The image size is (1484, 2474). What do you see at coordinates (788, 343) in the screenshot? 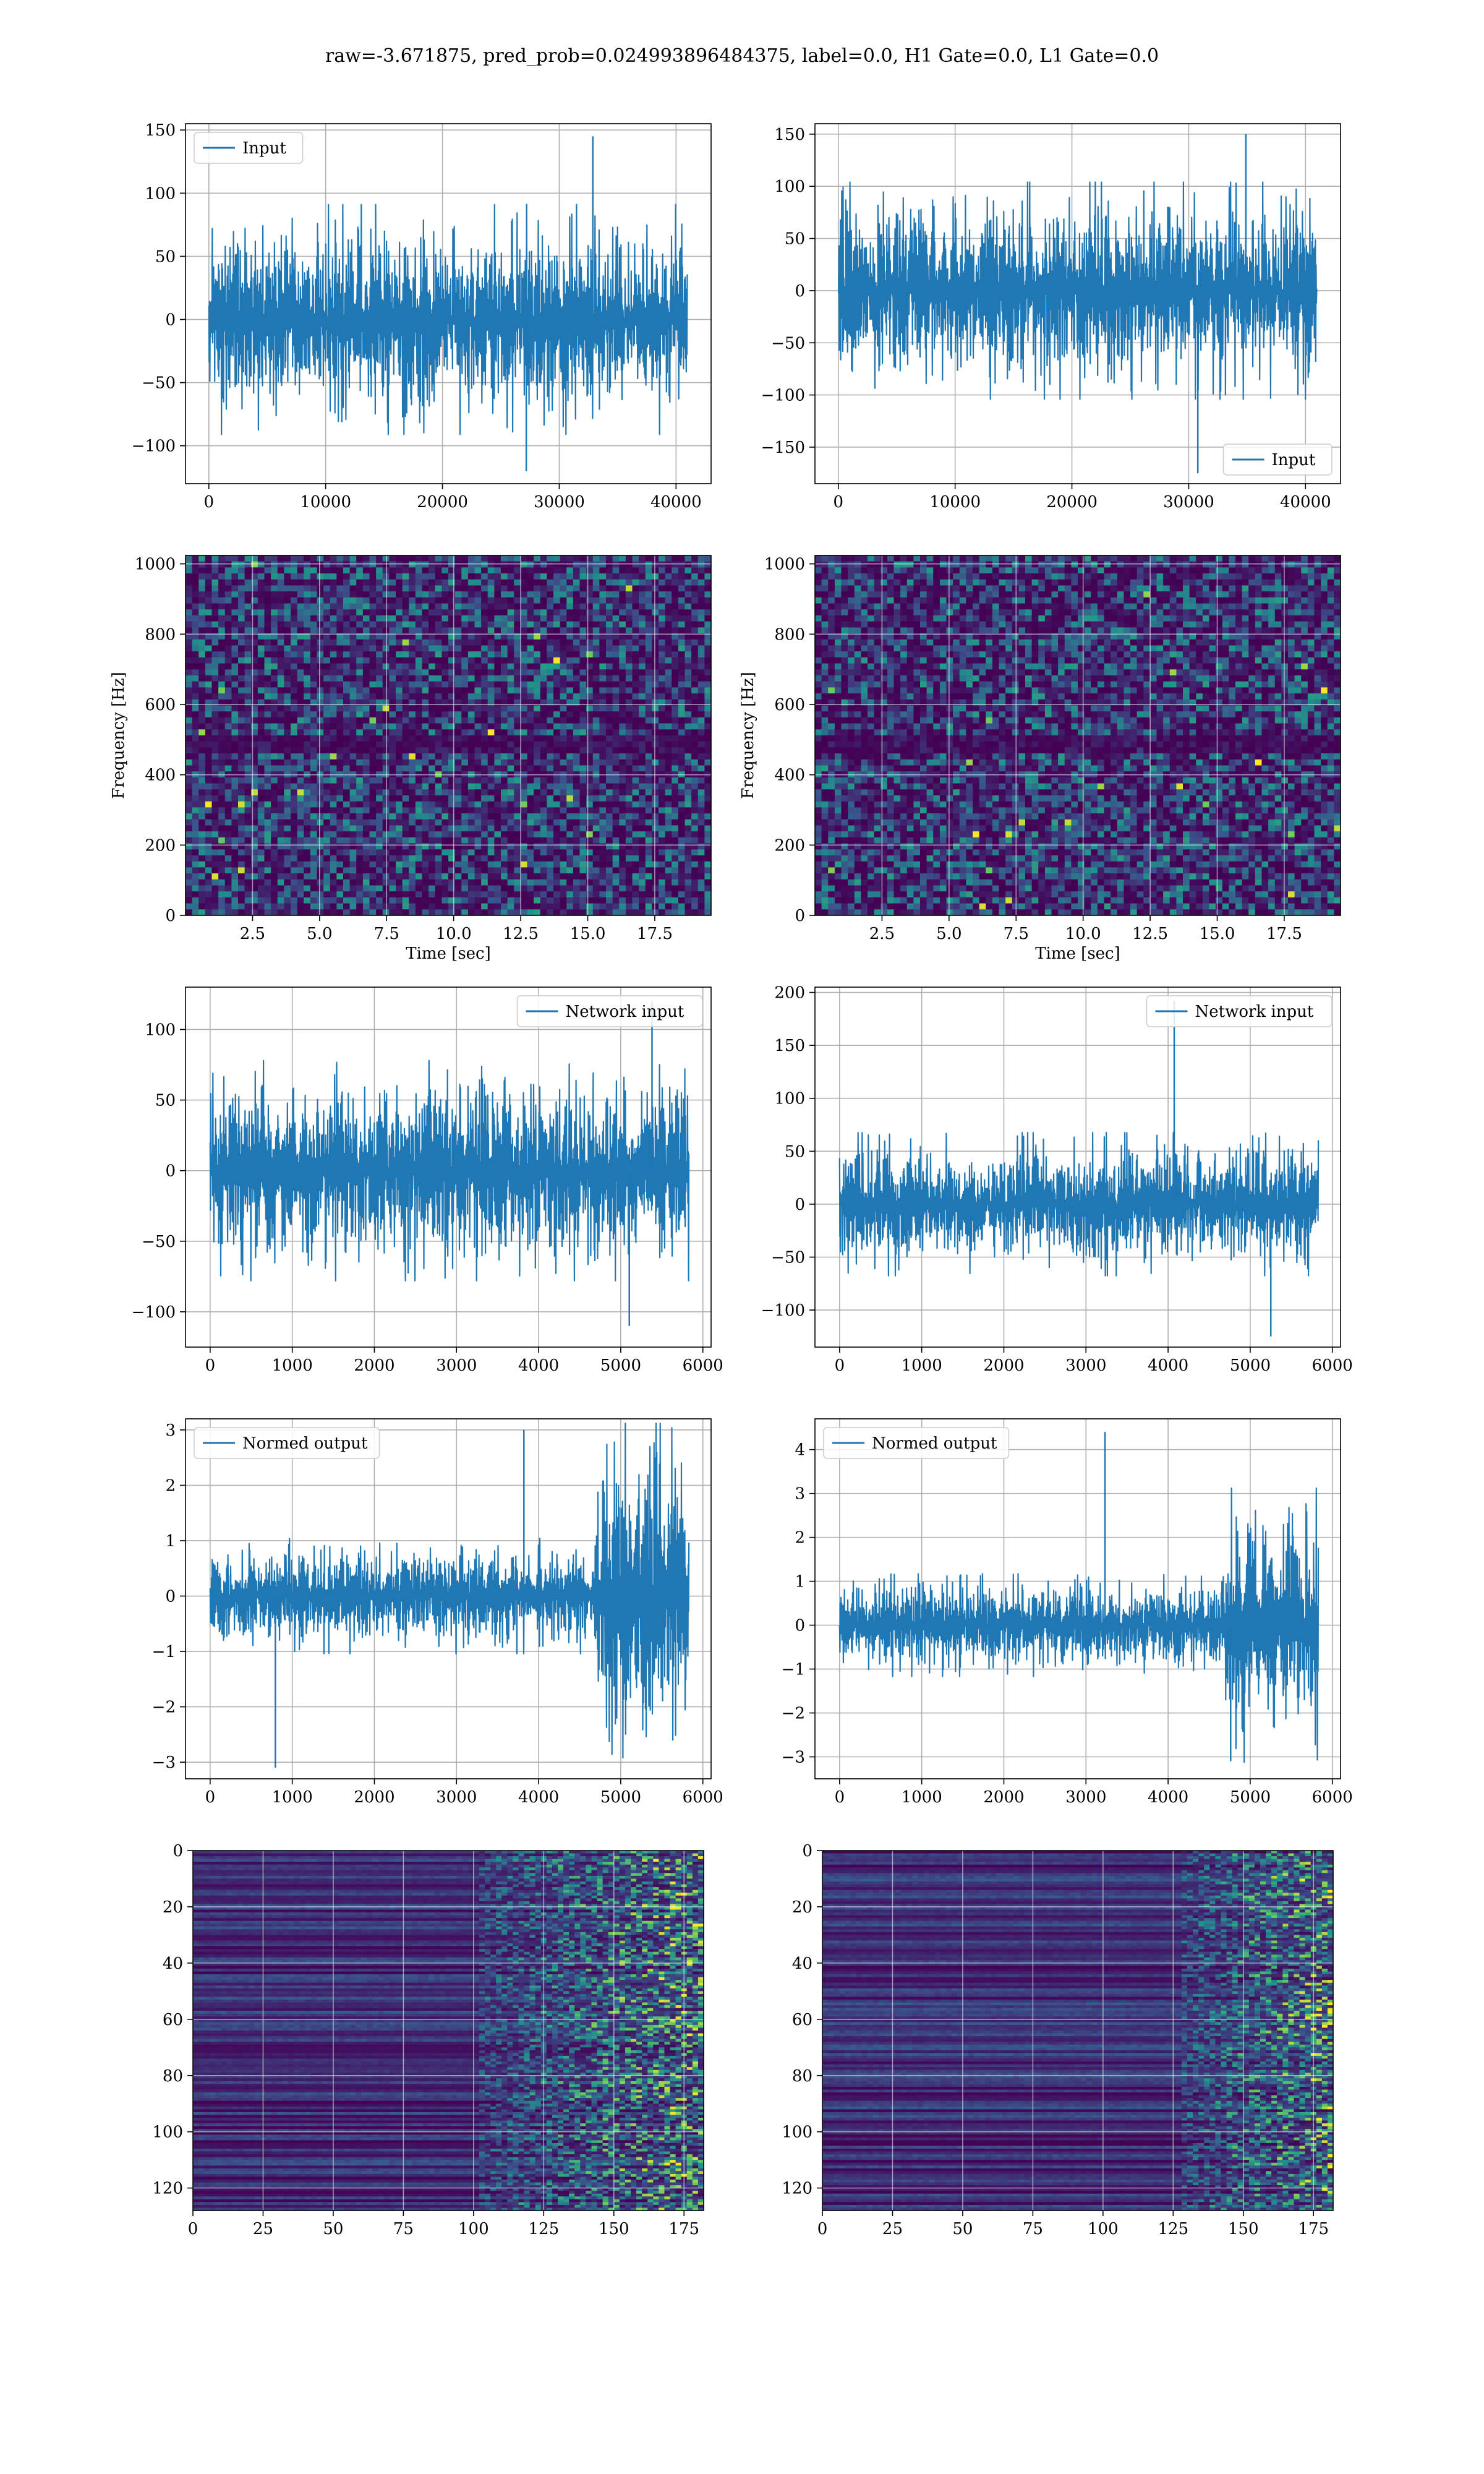
I see `y-tick-label: −50` at bounding box center [788, 343].